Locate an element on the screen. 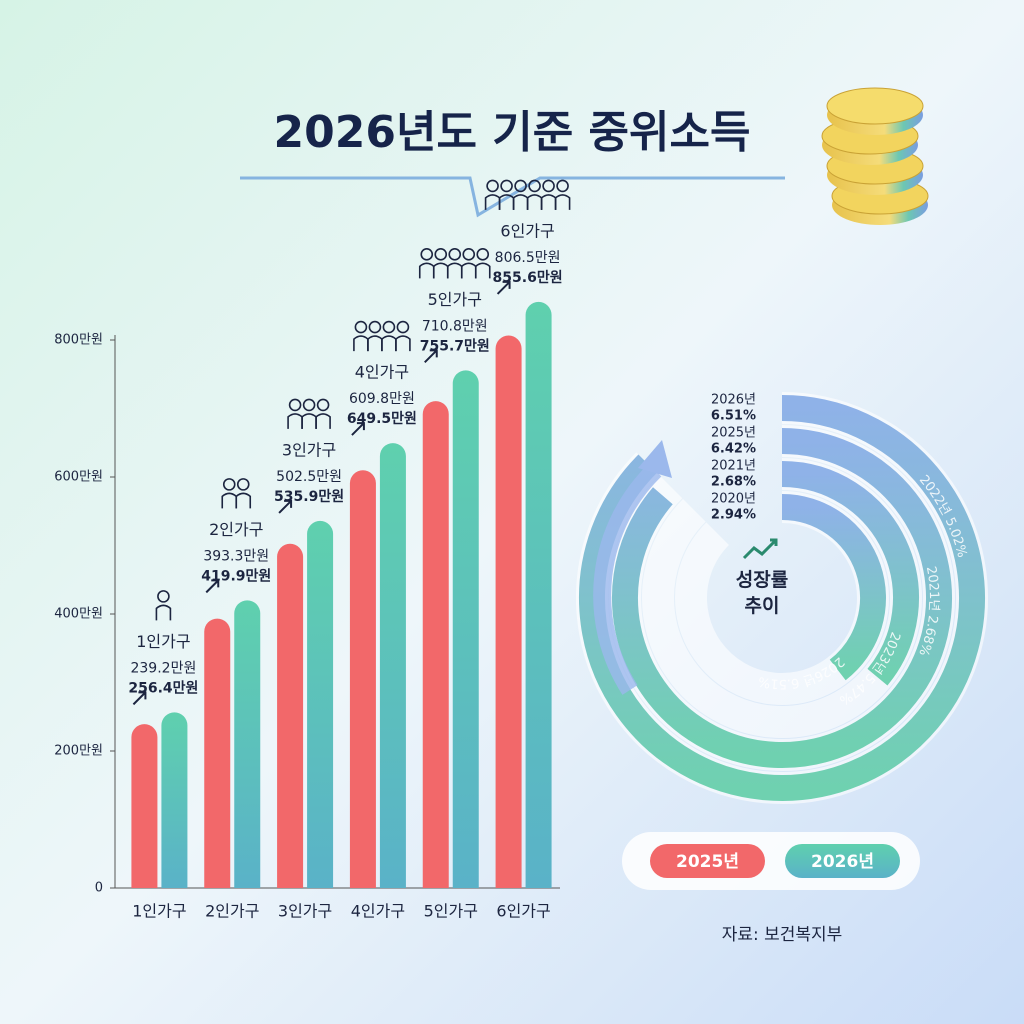  chart-title: 2026년도 기준 중위소득 is located at coordinates (512, 132).